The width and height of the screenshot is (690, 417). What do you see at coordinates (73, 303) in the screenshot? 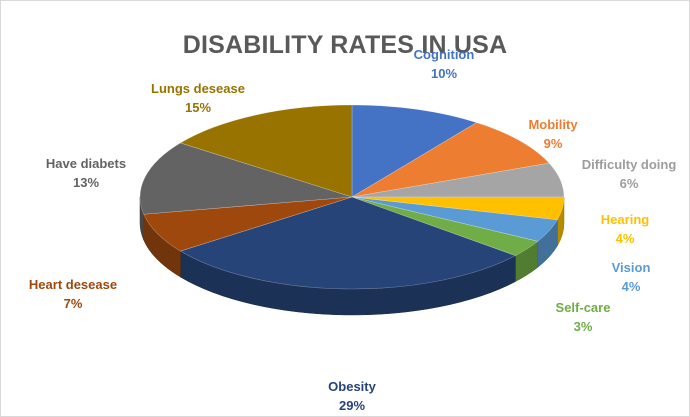
I see `data-label-value-heart-desease: 7%` at bounding box center [73, 303].